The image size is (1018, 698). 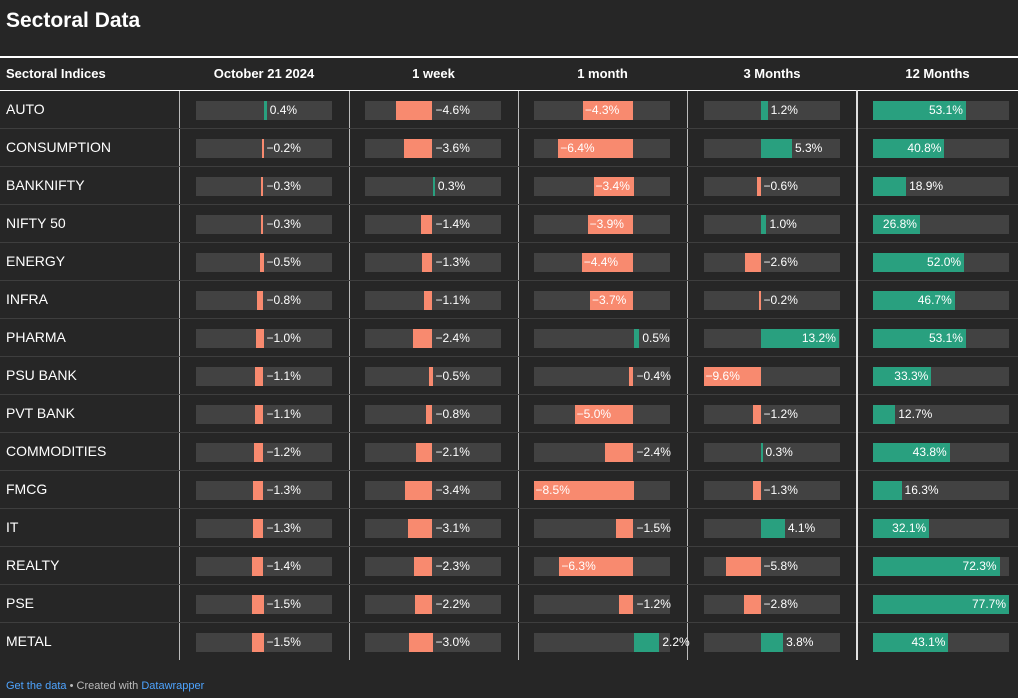 What do you see at coordinates (676, 641) in the screenshot?
I see `value-label: 2.2%` at bounding box center [676, 641].